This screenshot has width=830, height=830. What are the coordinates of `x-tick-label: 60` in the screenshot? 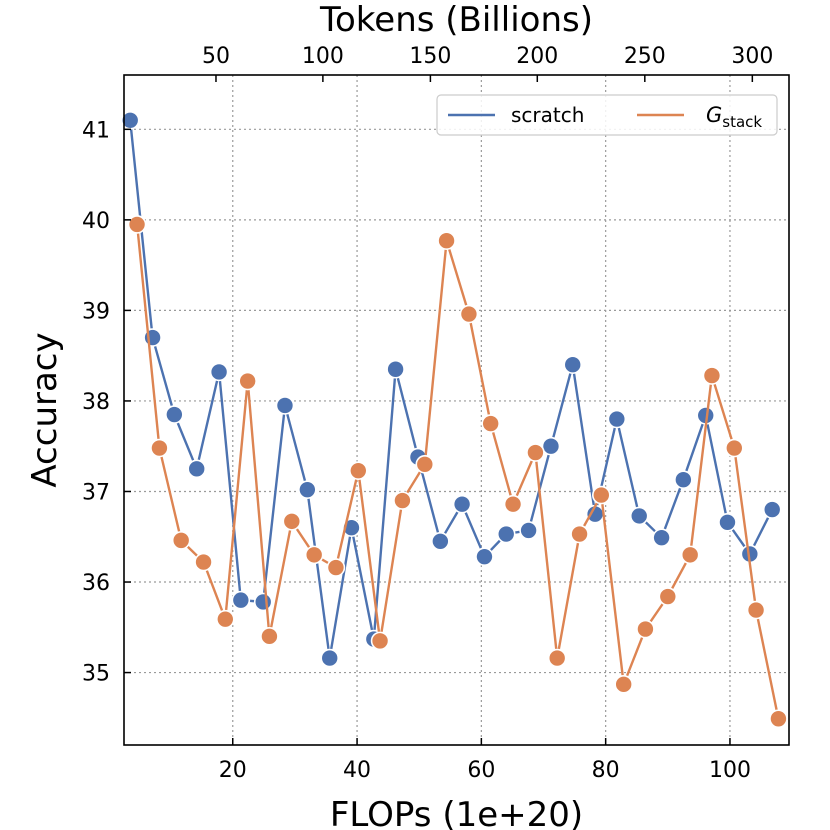 It's located at (481, 770).